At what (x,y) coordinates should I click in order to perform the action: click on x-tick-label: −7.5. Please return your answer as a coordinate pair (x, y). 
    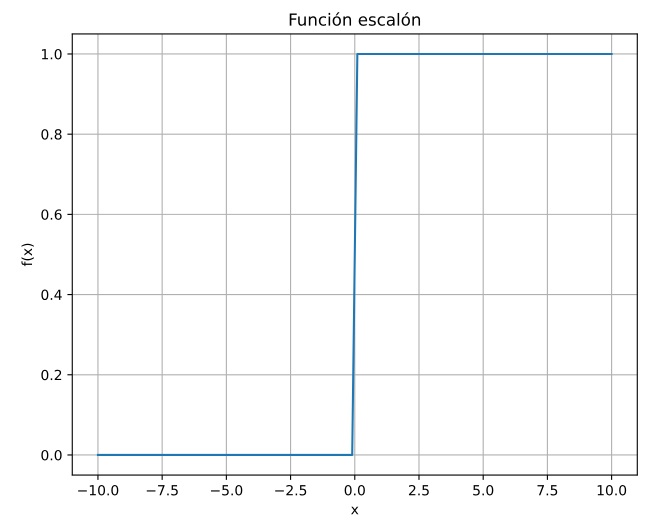
    Looking at the image, I should click on (162, 490).